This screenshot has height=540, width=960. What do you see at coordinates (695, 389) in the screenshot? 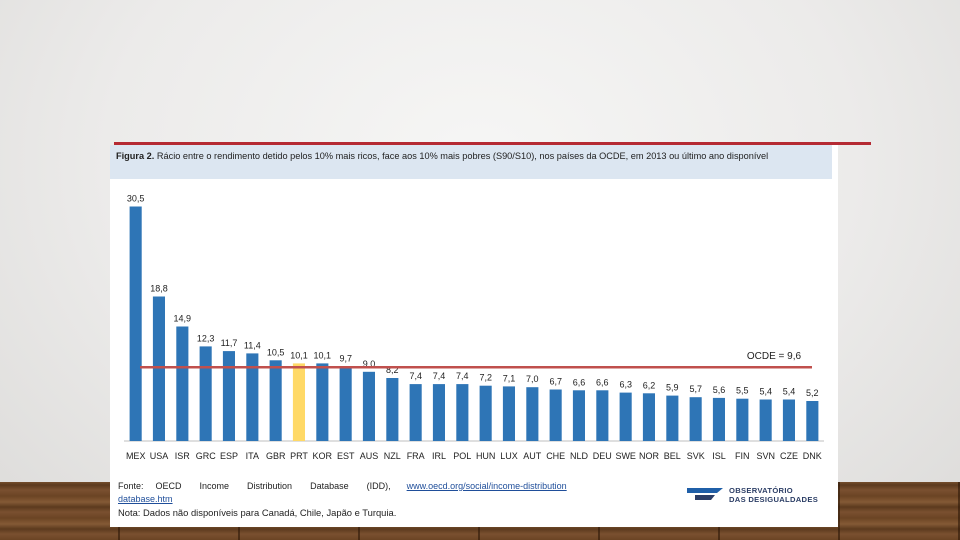
I see `value-label-svk: 5,7` at bounding box center [695, 389].